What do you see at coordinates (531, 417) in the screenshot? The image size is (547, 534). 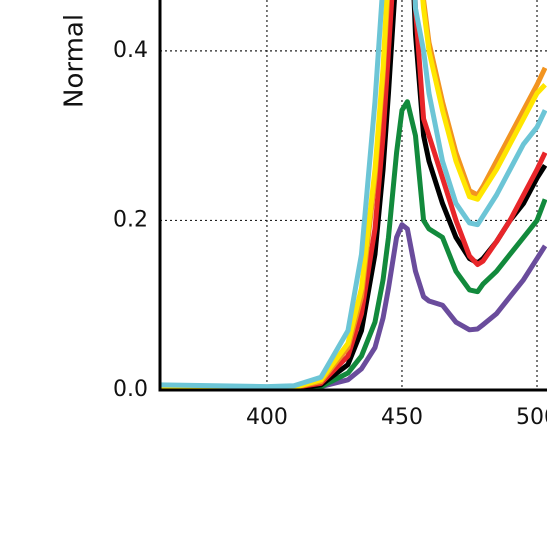 I see `x-tick-label: 500` at bounding box center [531, 417].